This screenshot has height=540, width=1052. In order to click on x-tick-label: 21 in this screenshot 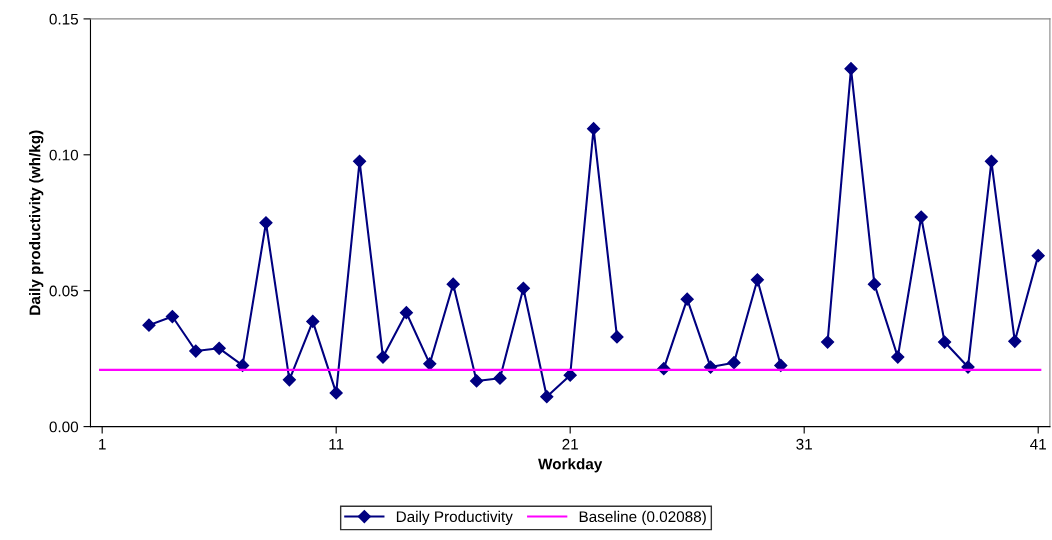, I will do `click(570, 444)`.